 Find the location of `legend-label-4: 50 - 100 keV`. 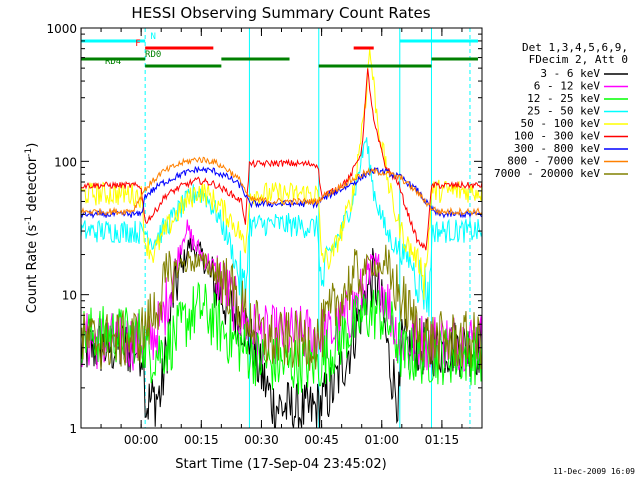

legend-label-4: 50 - 100 keV is located at coordinates (561, 123).